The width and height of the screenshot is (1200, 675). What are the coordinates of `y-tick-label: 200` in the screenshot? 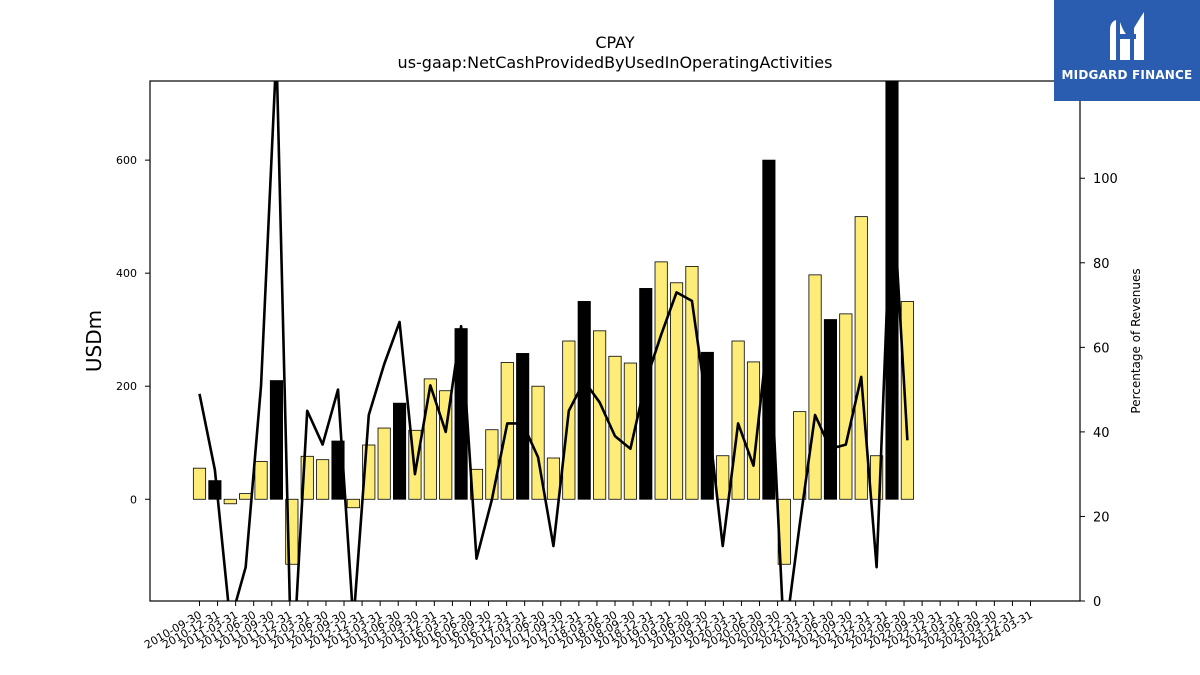 It's located at (126, 386).